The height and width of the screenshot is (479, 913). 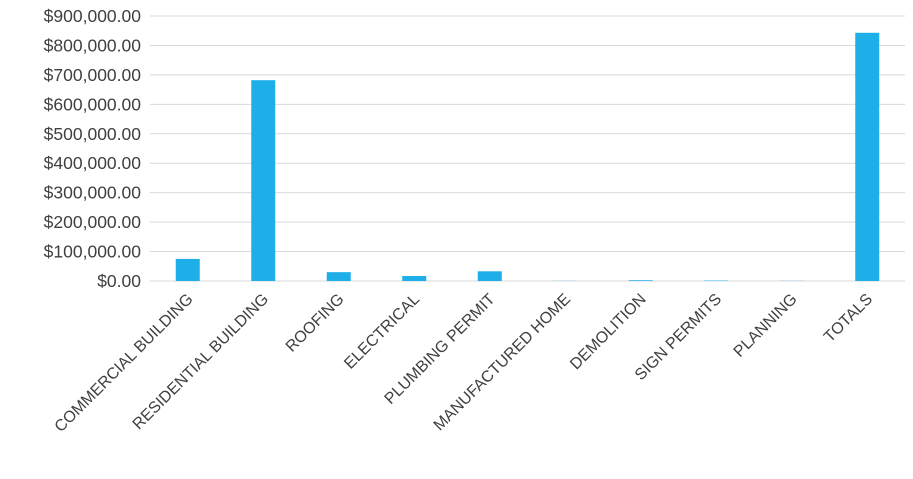 What do you see at coordinates (502, 362) in the screenshot?
I see `x-category-label: MANUFACTURED HOME` at bounding box center [502, 362].